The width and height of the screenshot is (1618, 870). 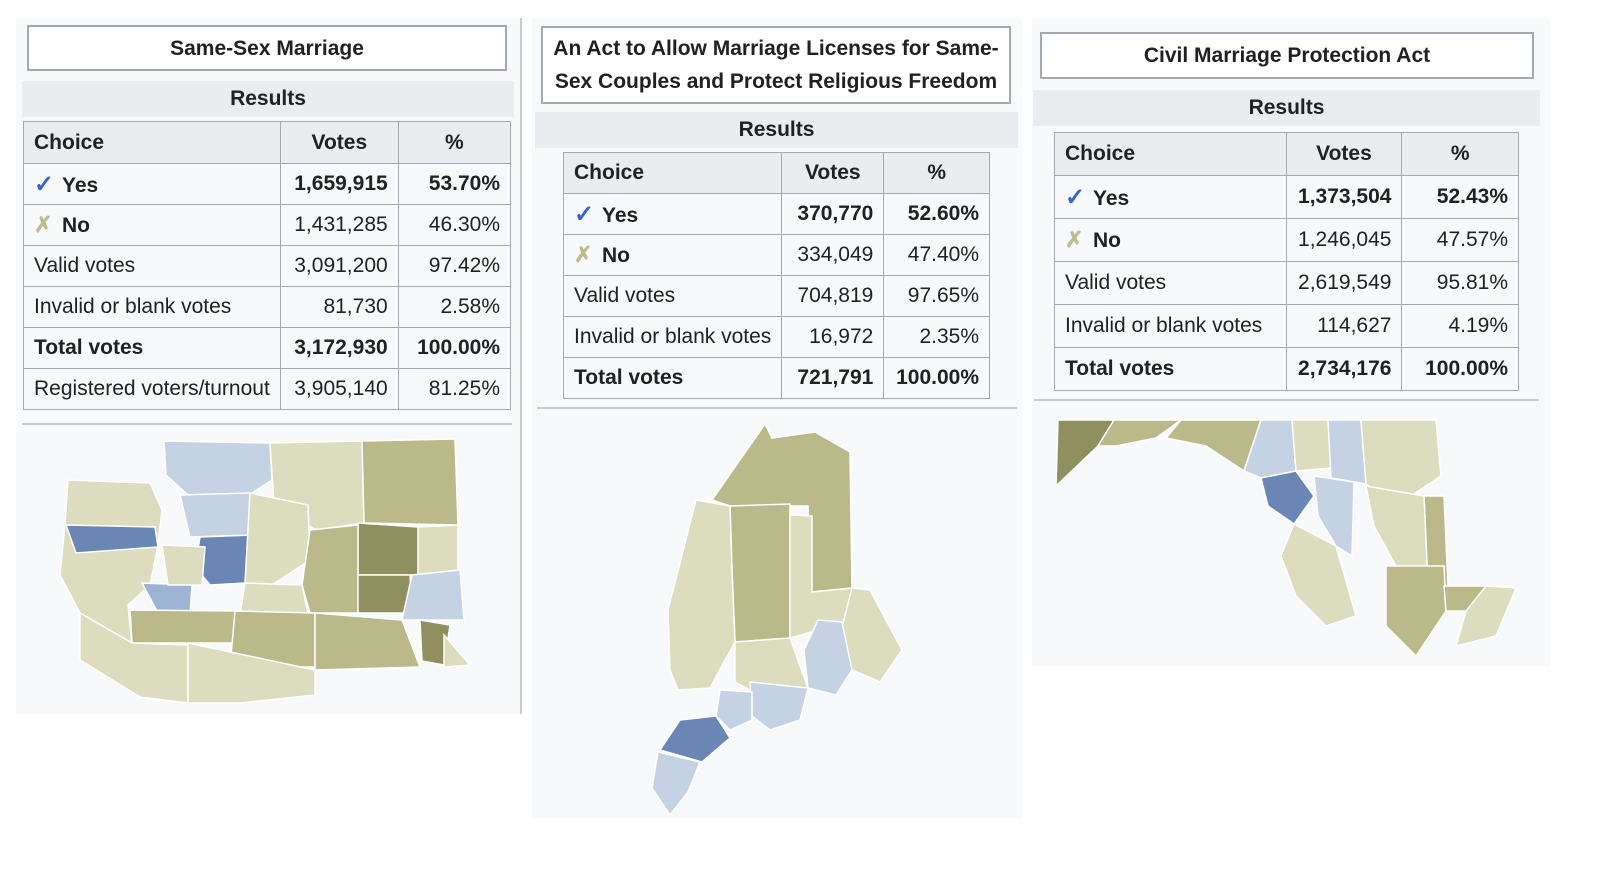 I want to click on pct-cell: 46.30%, so click(x=454, y=225).